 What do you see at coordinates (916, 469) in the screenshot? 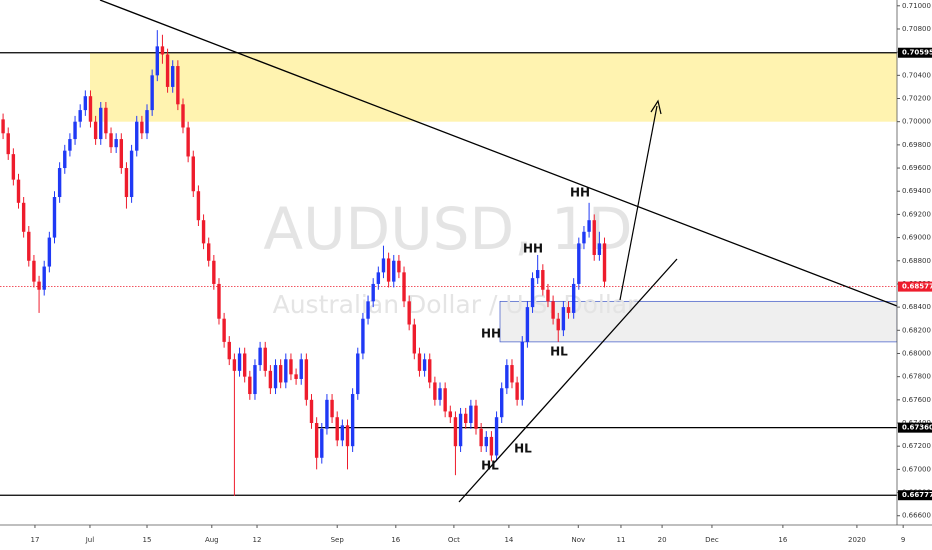
I see `y-tick-label: 0.67000` at bounding box center [916, 469].